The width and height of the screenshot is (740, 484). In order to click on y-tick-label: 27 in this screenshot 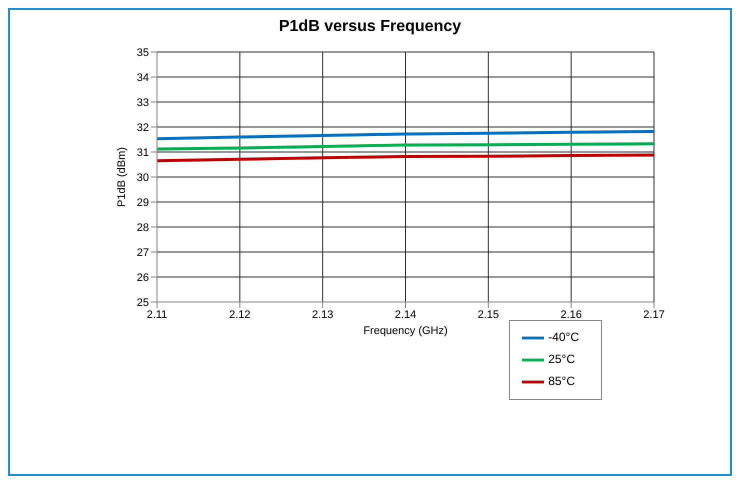, I will do `click(142, 252)`.